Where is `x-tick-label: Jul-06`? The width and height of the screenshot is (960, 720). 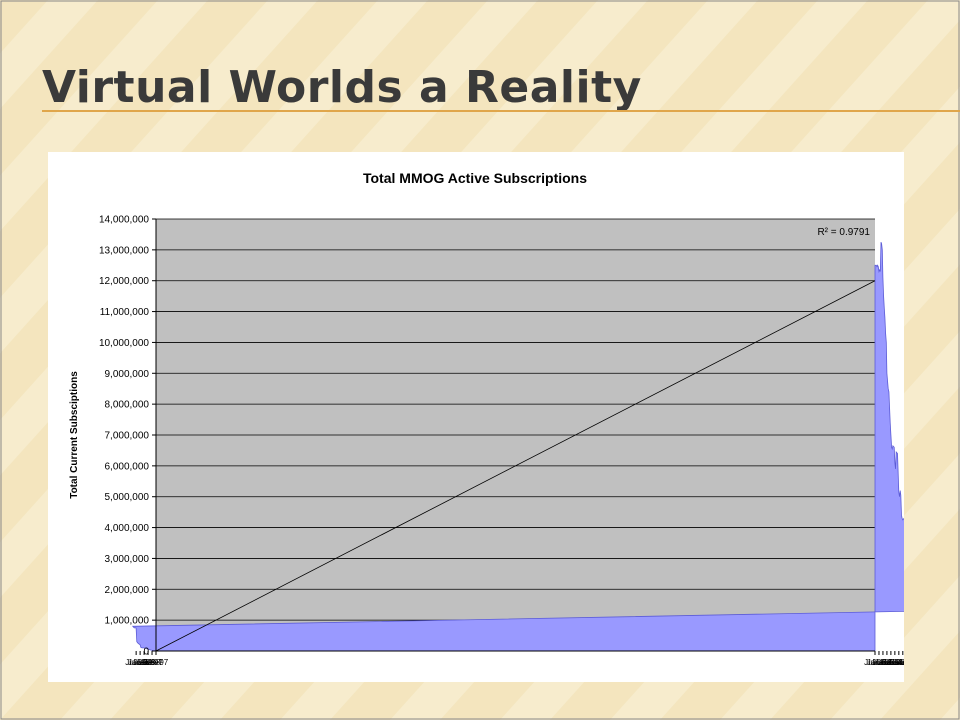 x-tick-label: Jul-06 is located at coordinates (875, 662).